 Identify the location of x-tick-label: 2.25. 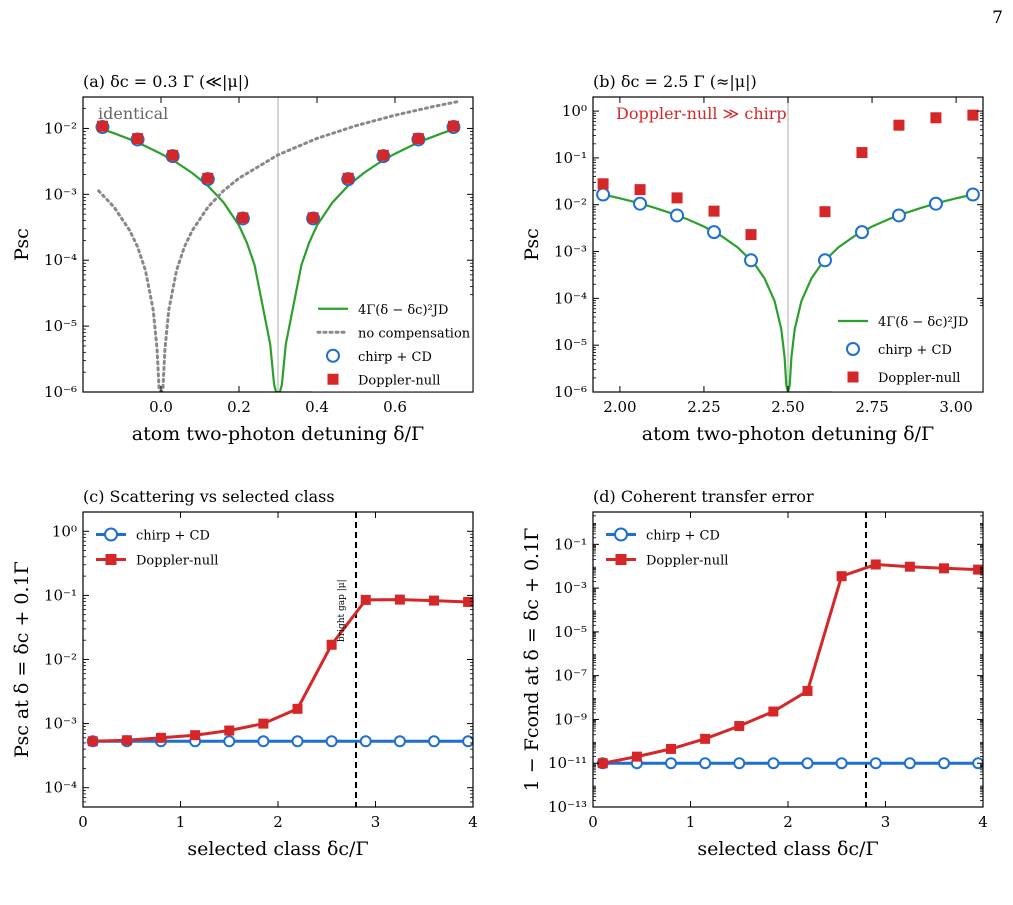
(703, 407).